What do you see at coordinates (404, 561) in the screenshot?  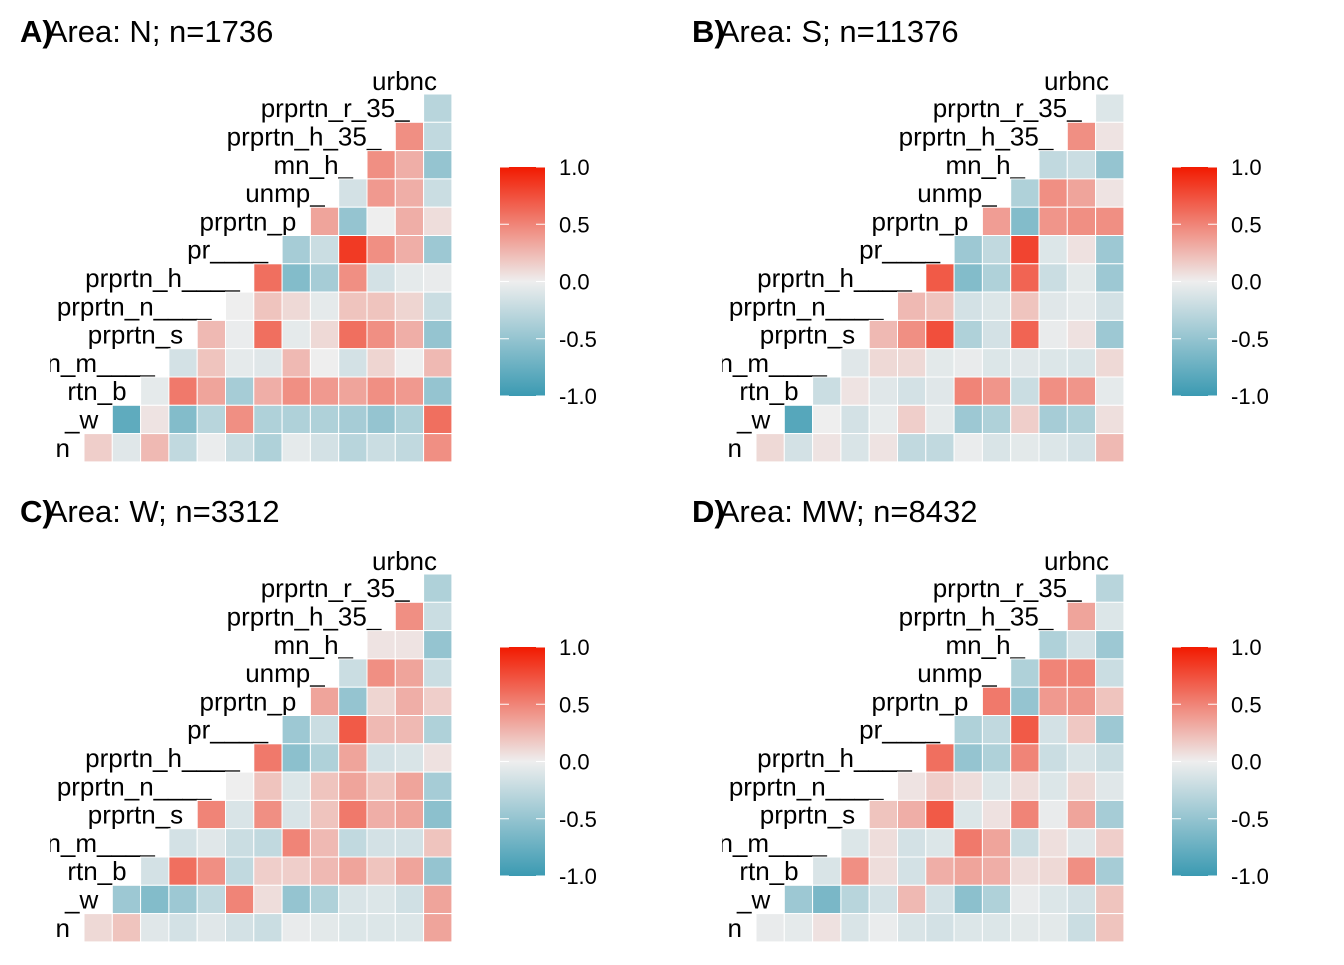 I see `column-label-top: urbnc` at bounding box center [404, 561].